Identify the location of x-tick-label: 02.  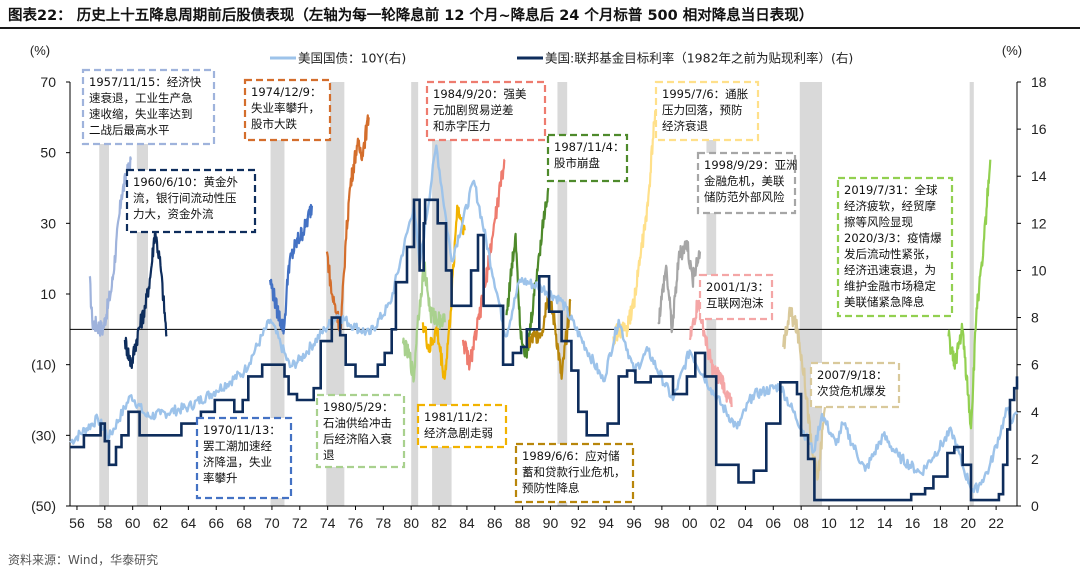
(718, 523).